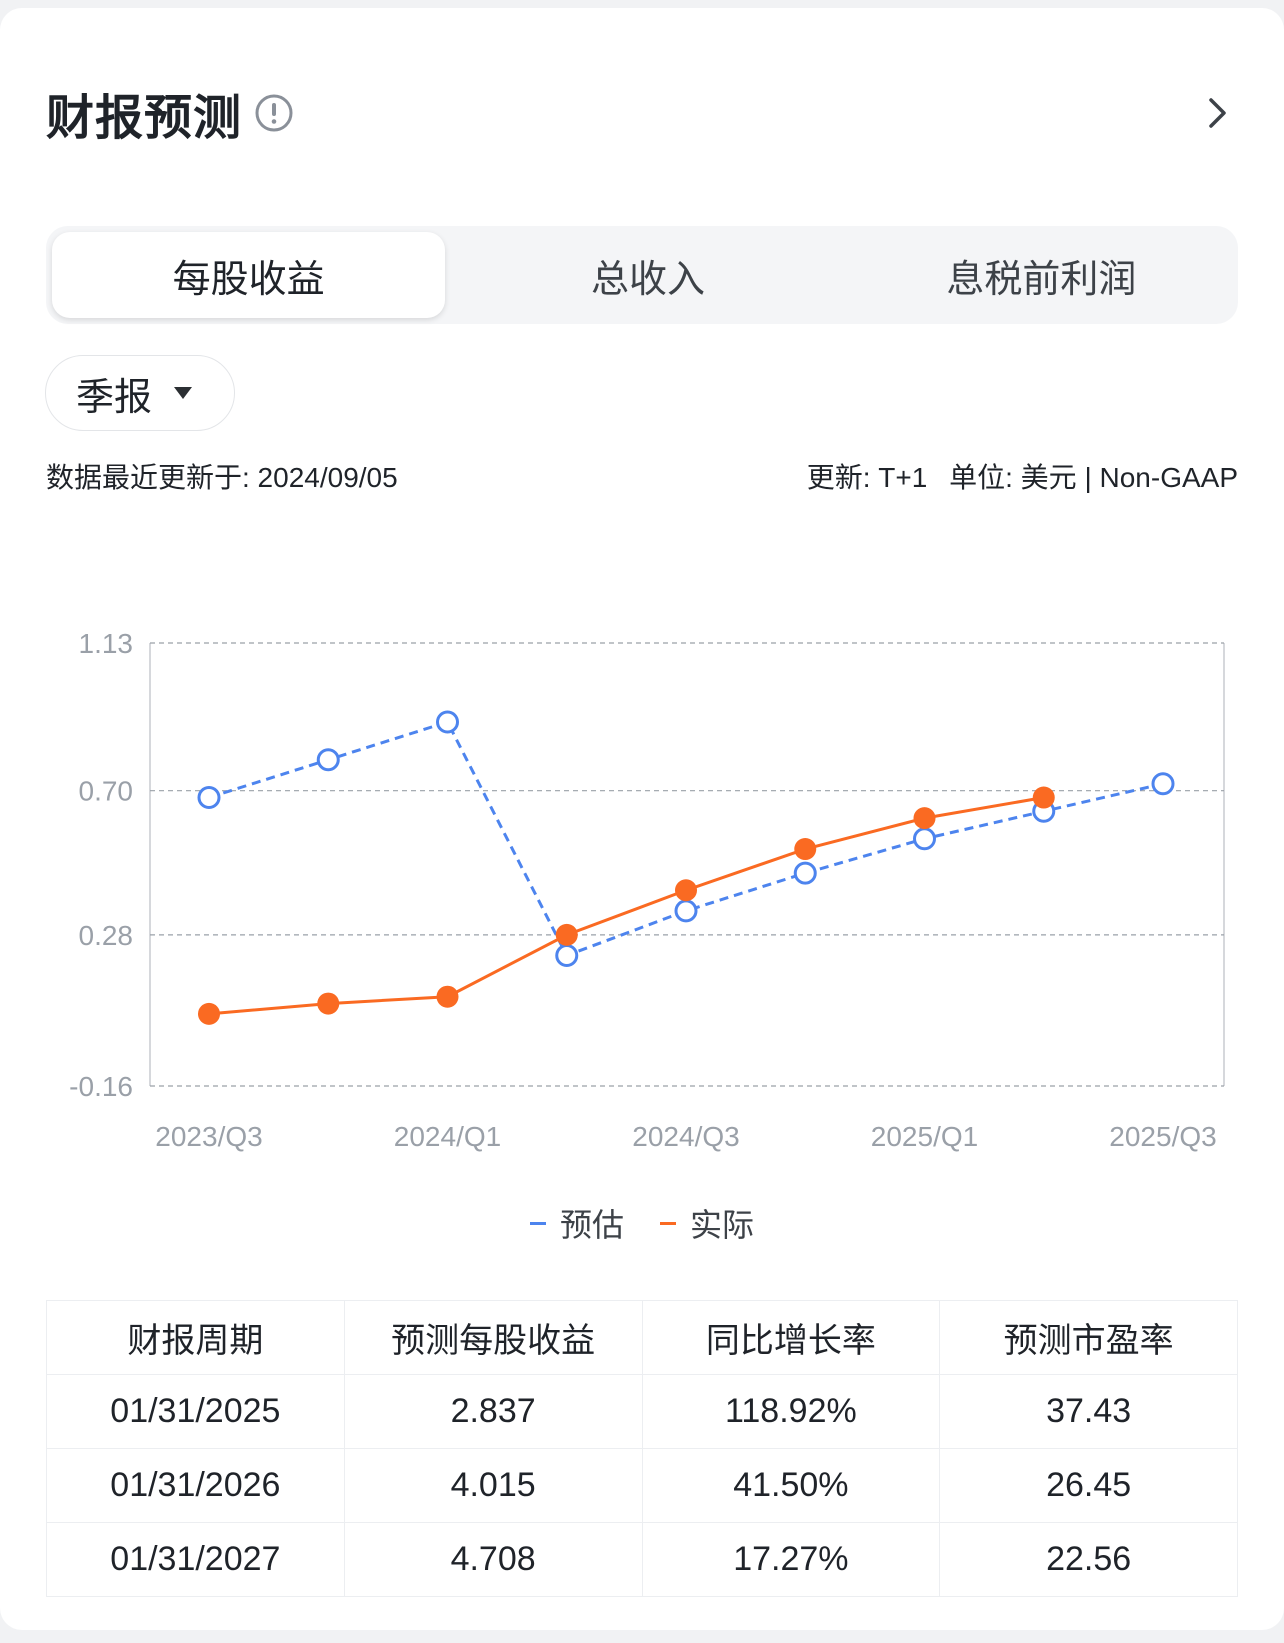 Image resolution: width=1284 pixels, height=1643 pixels. Describe the element at coordinates (1088, 1485) in the screenshot. I see `table-cell: 26.45` at that location.